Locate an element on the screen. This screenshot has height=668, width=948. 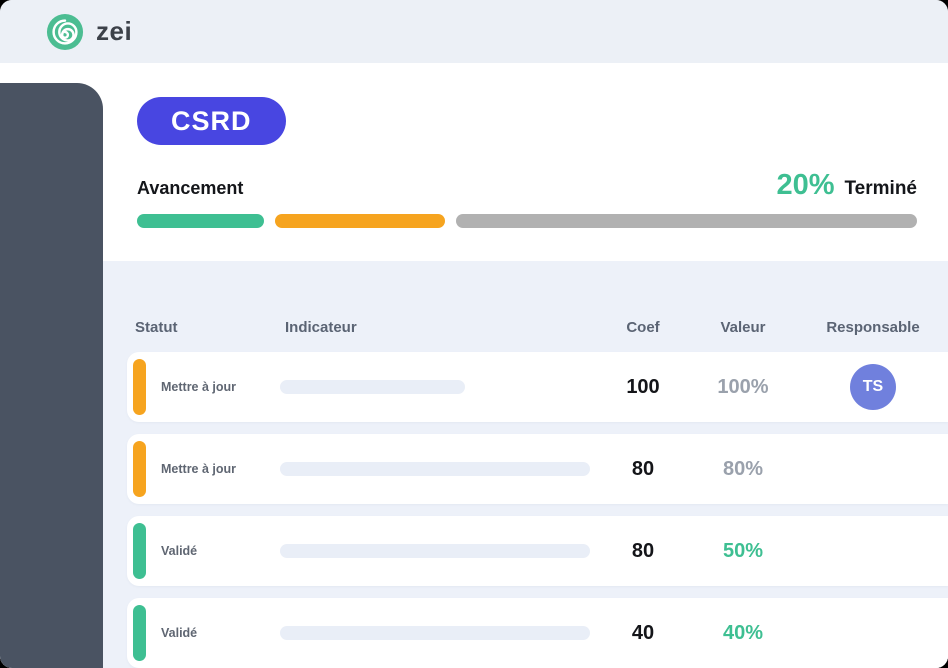
column-header-coef: Coef is located at coordinates (643, 327).